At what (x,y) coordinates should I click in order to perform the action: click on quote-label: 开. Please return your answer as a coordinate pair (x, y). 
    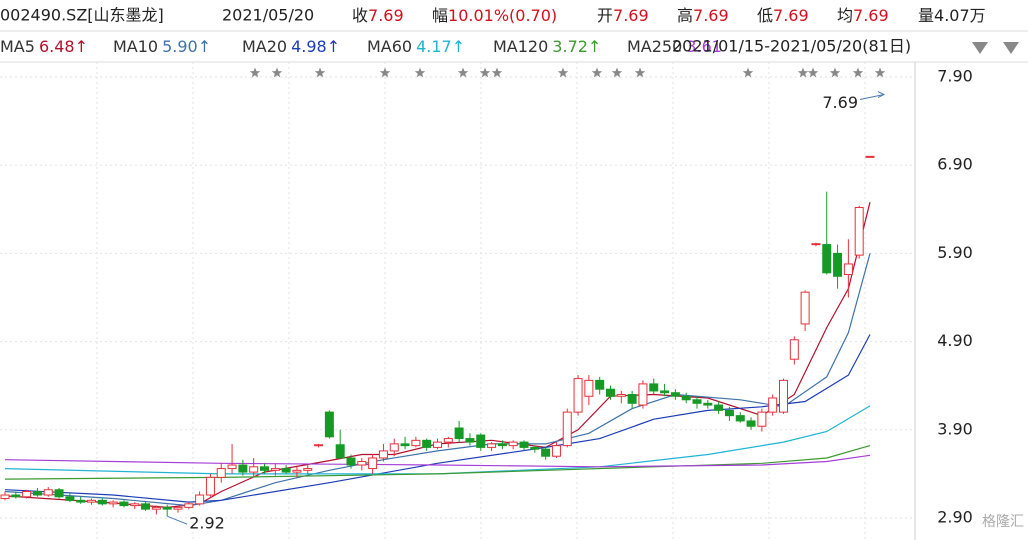
    Looking at the image, I should click on (605, 15).